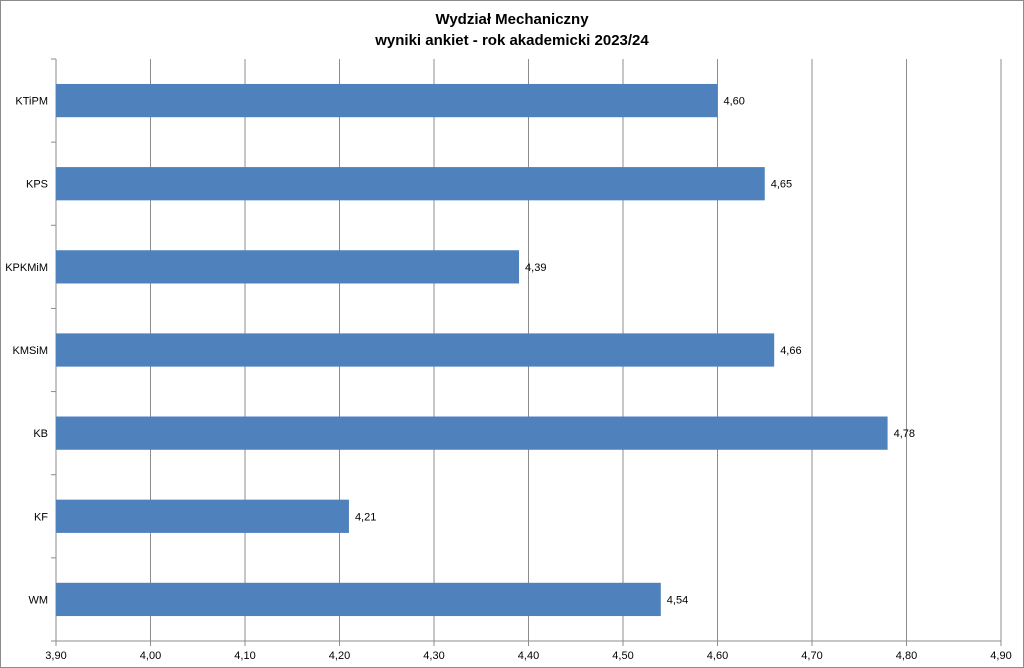  Describe the element at coordinates (781, 185) in the screenshot. I see `data-label: 4,65` at that location.